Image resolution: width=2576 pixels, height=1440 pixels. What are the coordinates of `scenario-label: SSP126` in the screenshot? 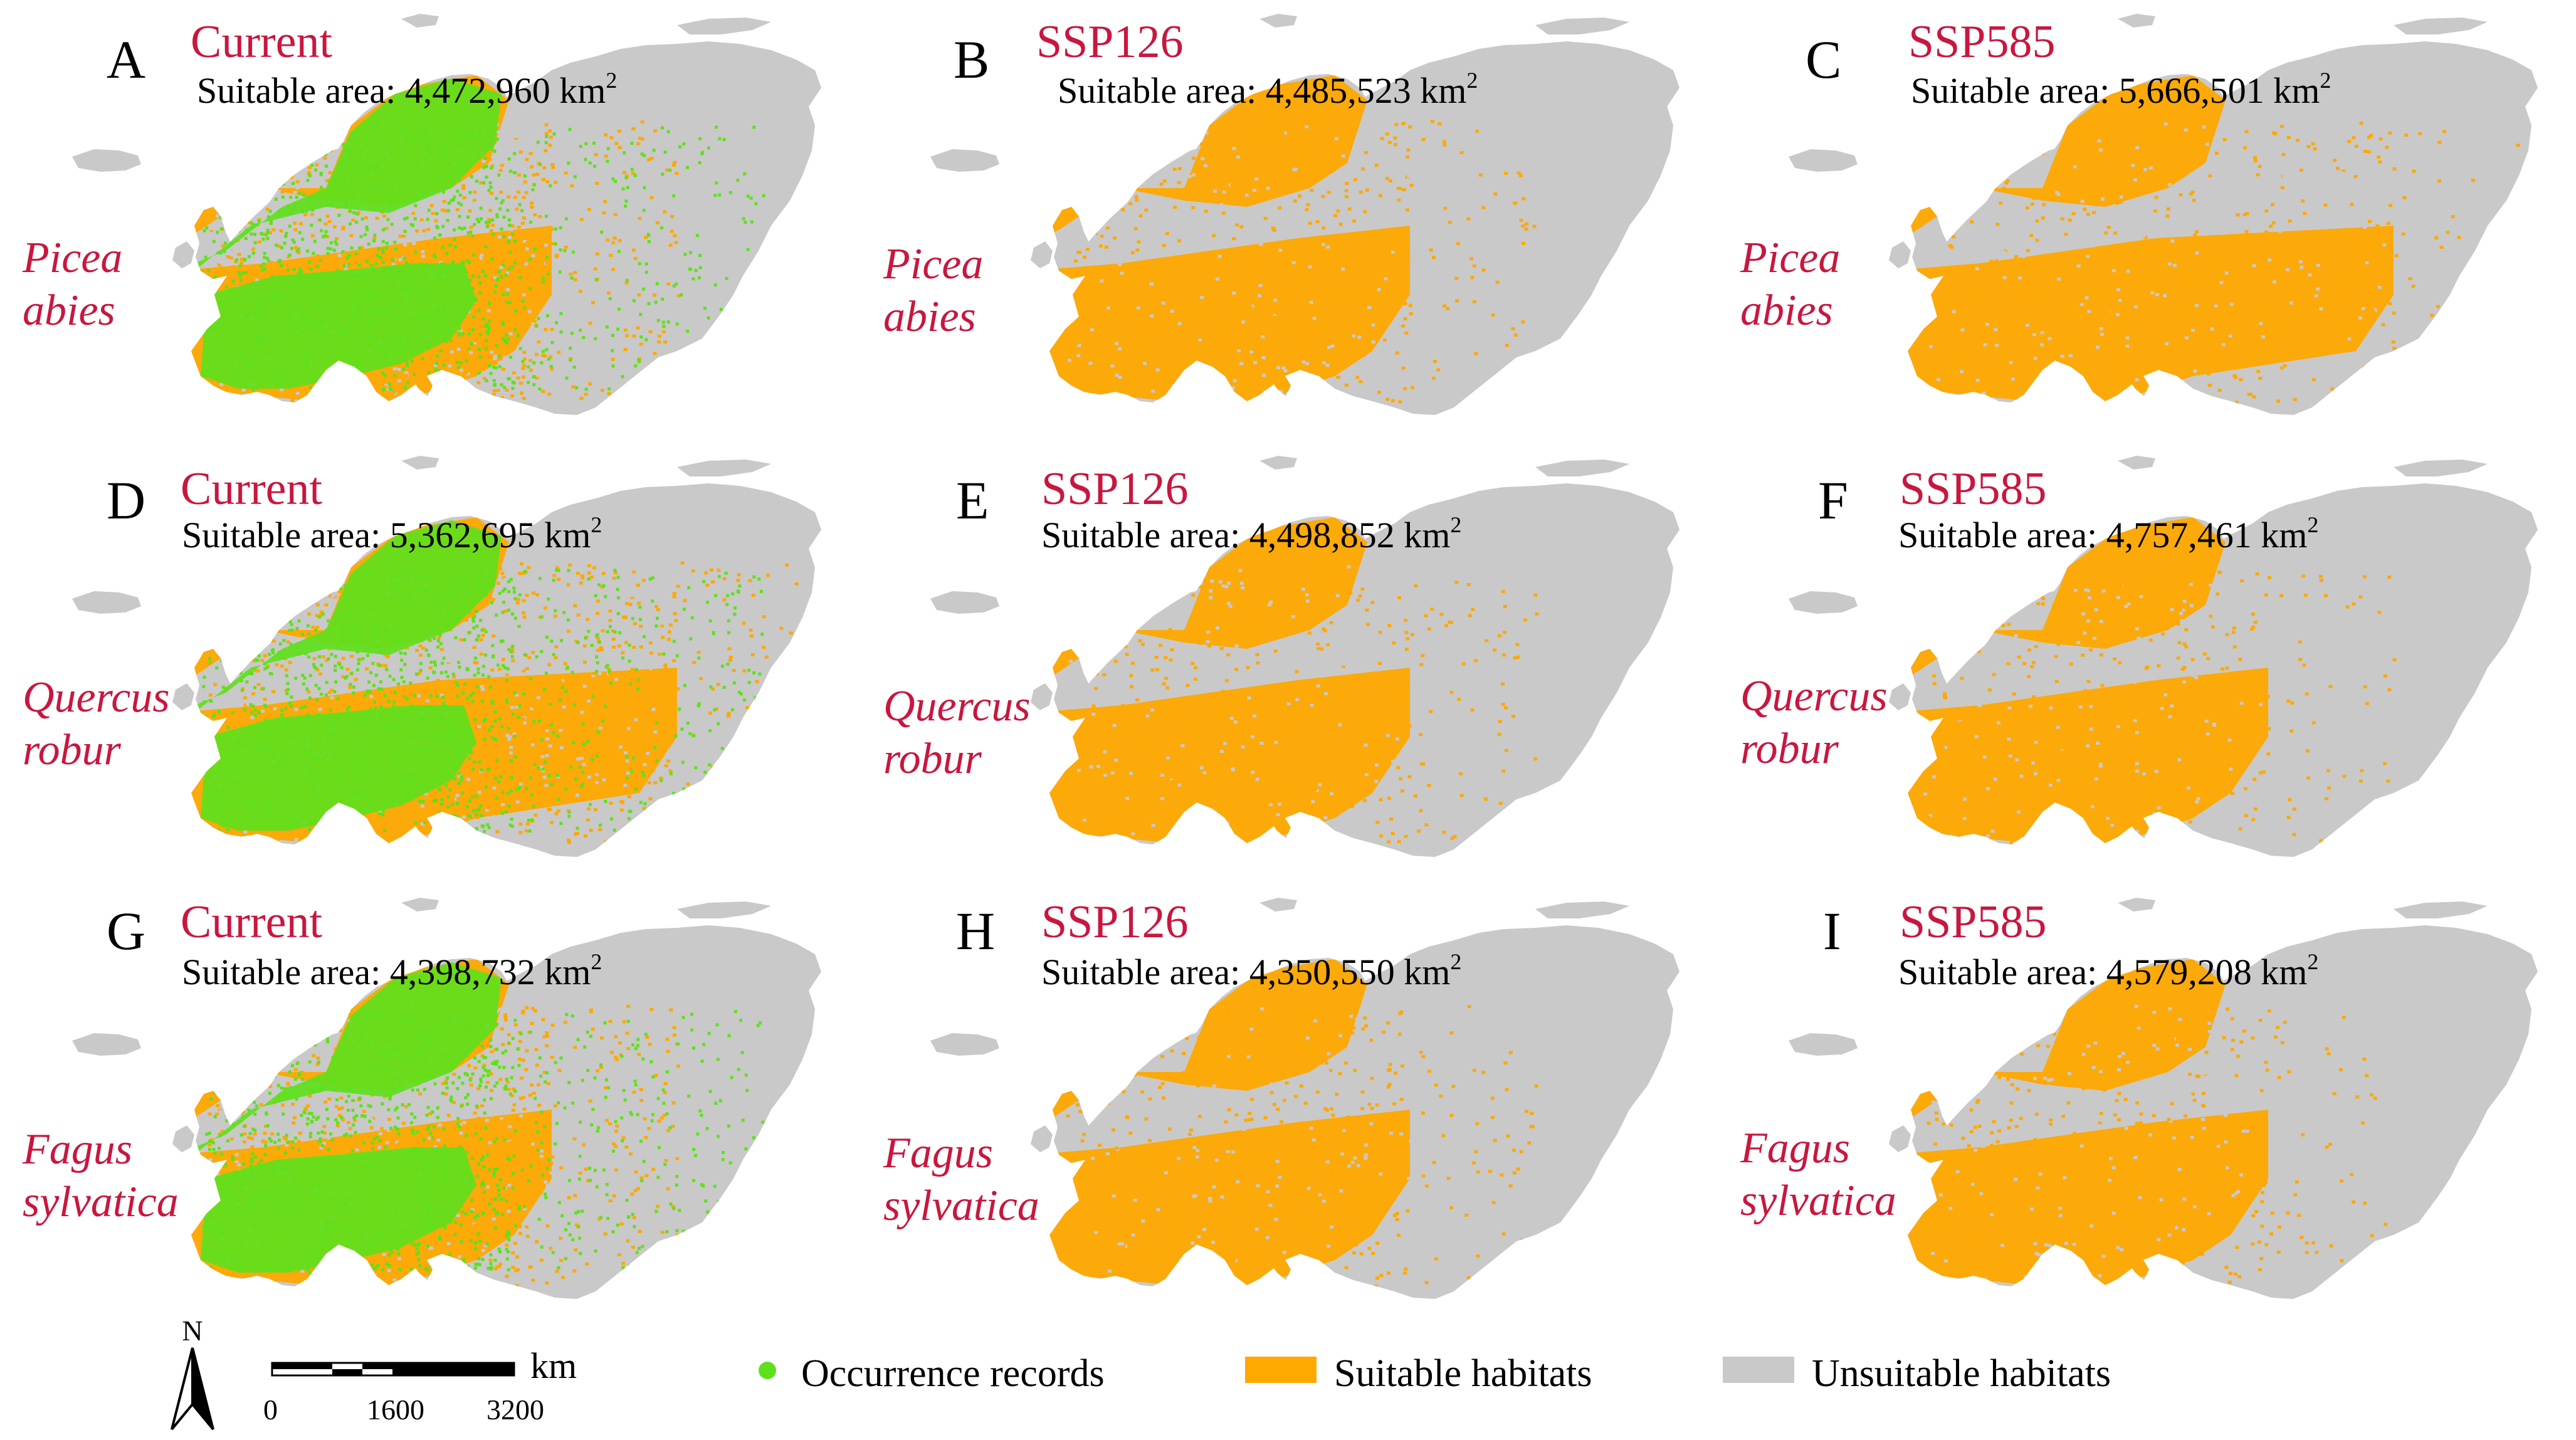 It's located at (1110, 42).